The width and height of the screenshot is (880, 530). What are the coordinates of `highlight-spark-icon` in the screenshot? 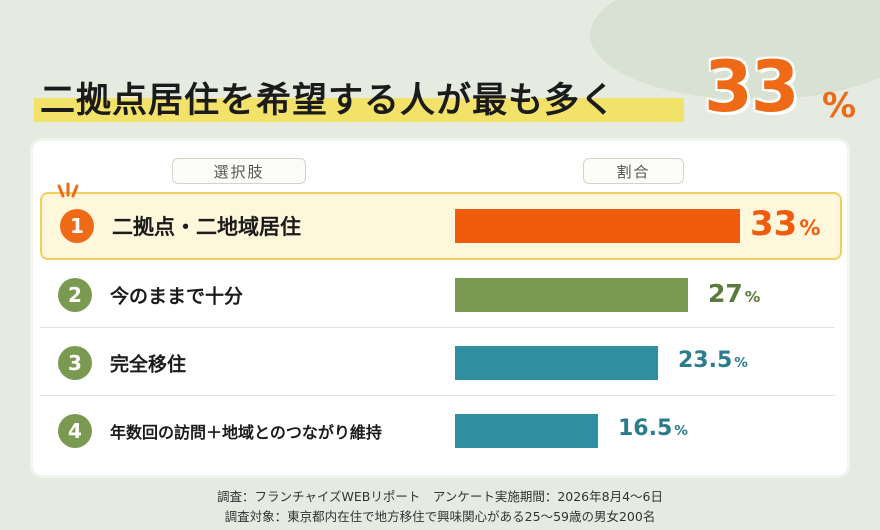 It's located at (68, 190).